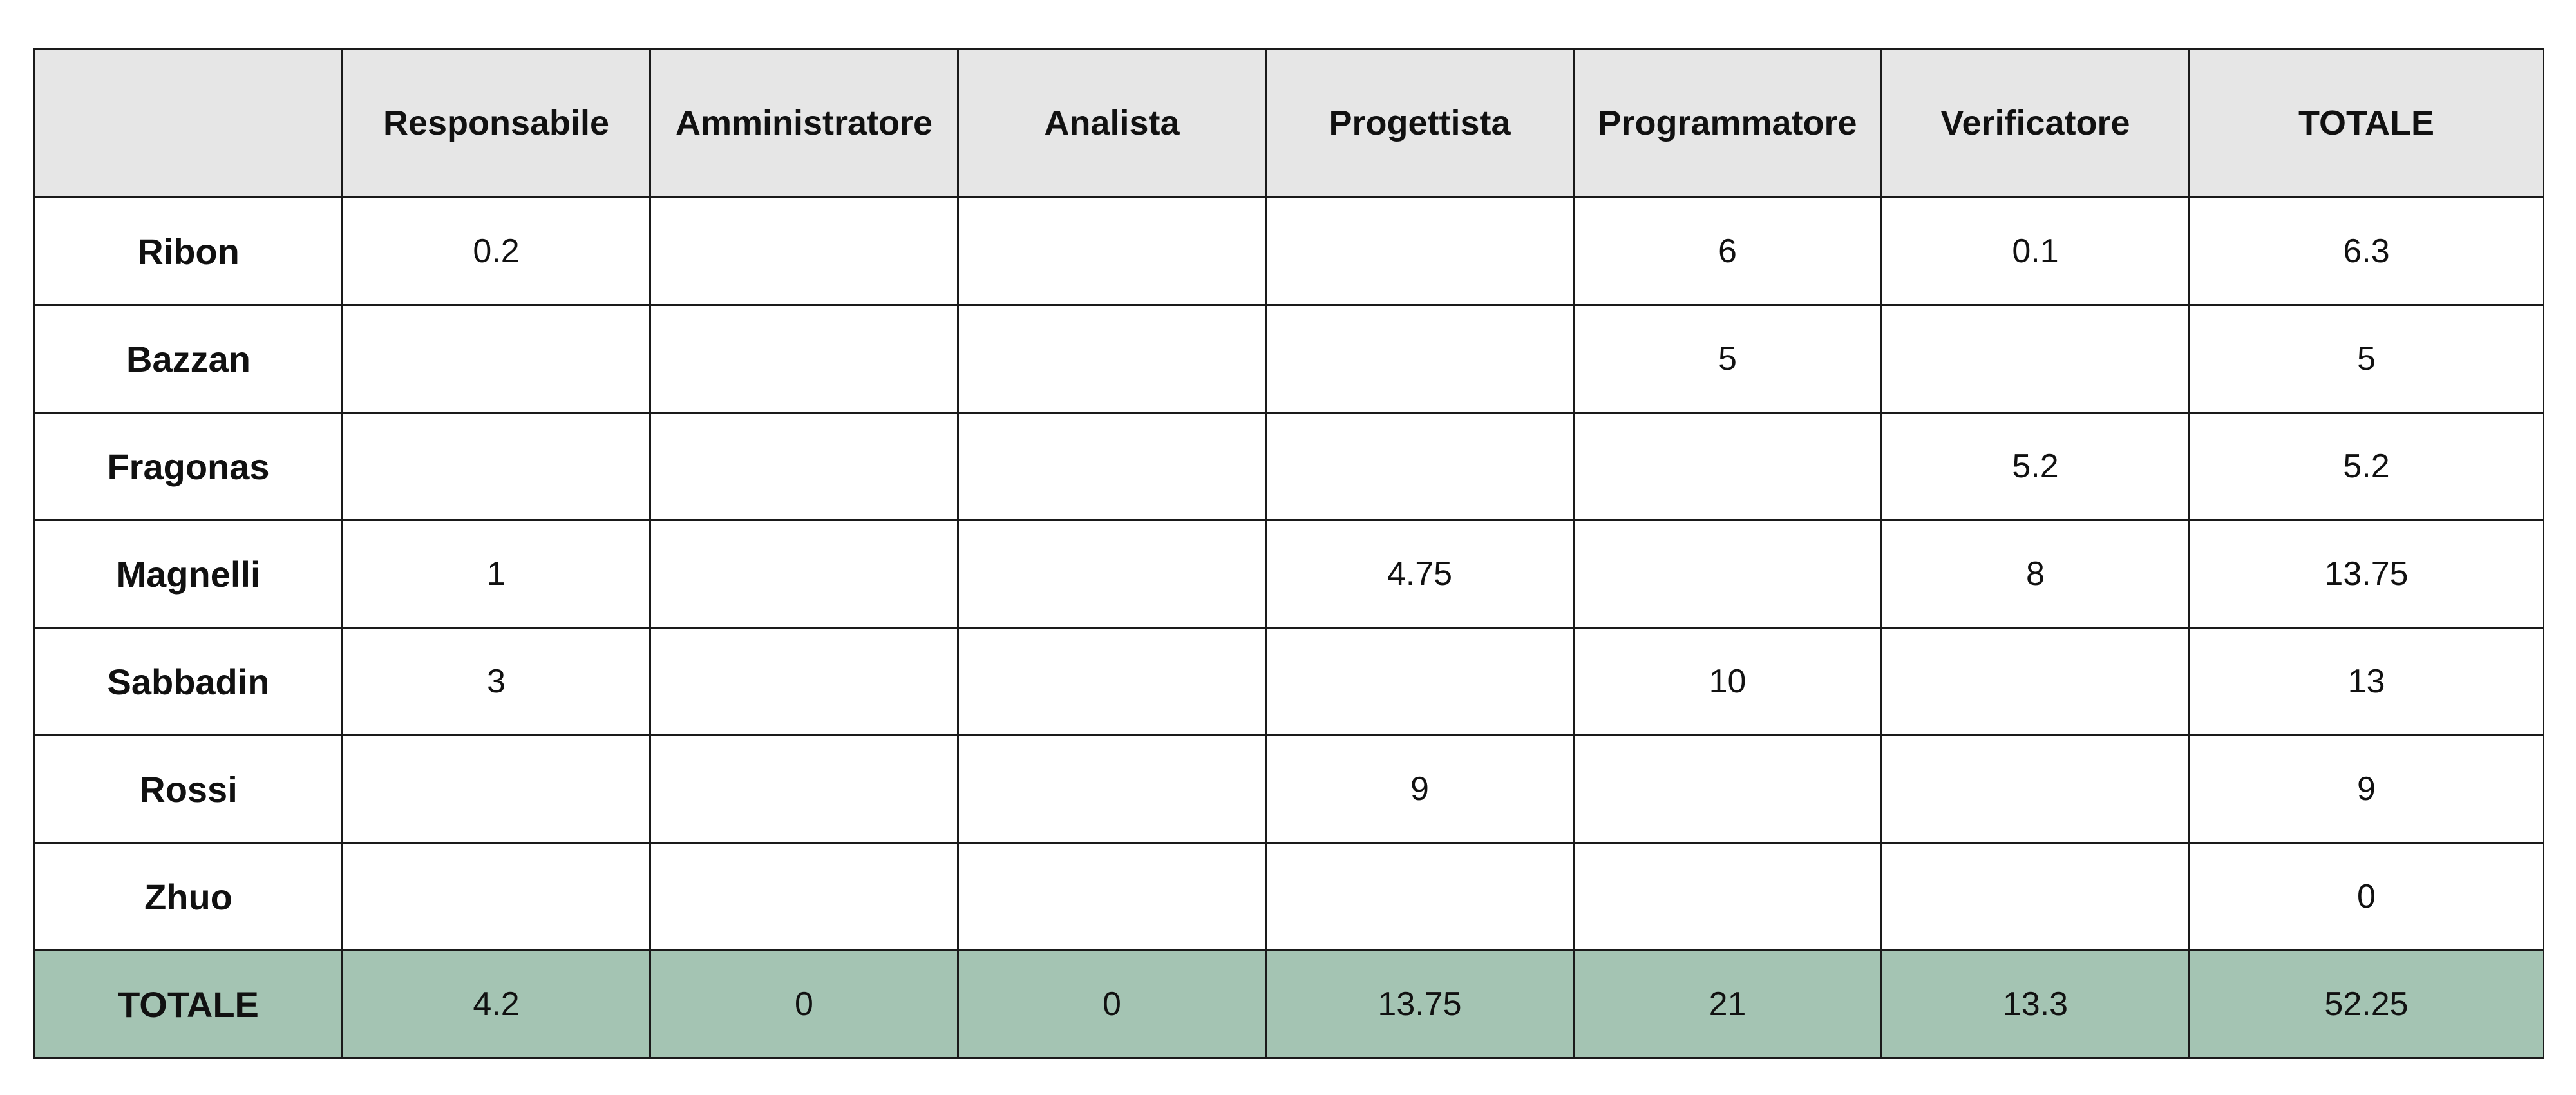 This screenshot has height=1095, width=2576. What do you see at coordinates (2366, 681) in the screenshot?
I see `row-total-cell: 13` at bounding box center [2366, 681].